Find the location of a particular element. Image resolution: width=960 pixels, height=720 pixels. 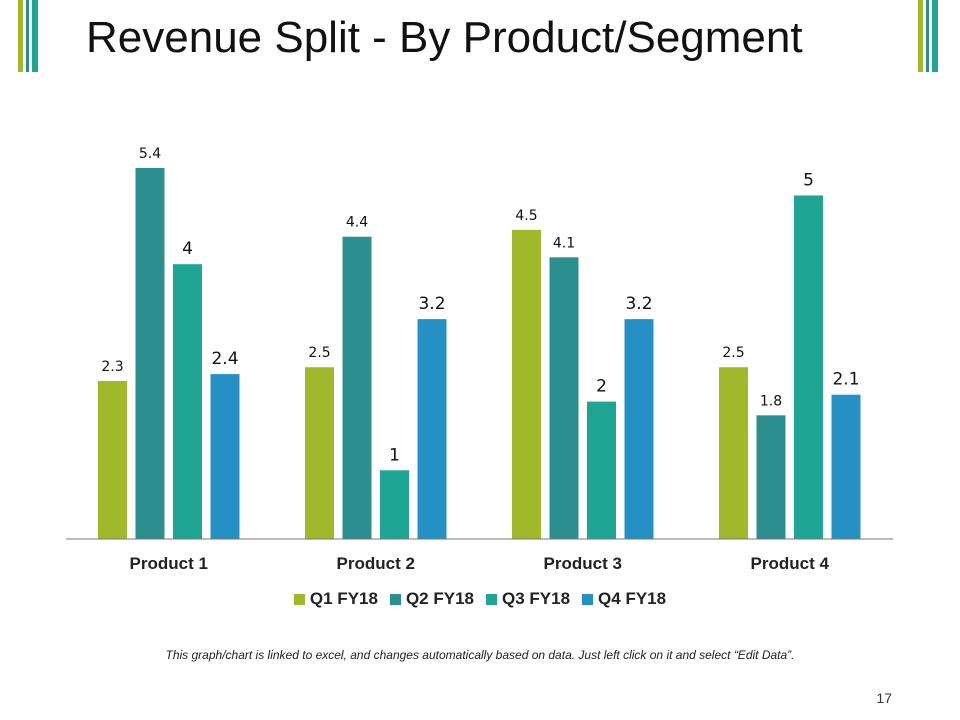

page-number: 17 is located at coordinates (884, 698).